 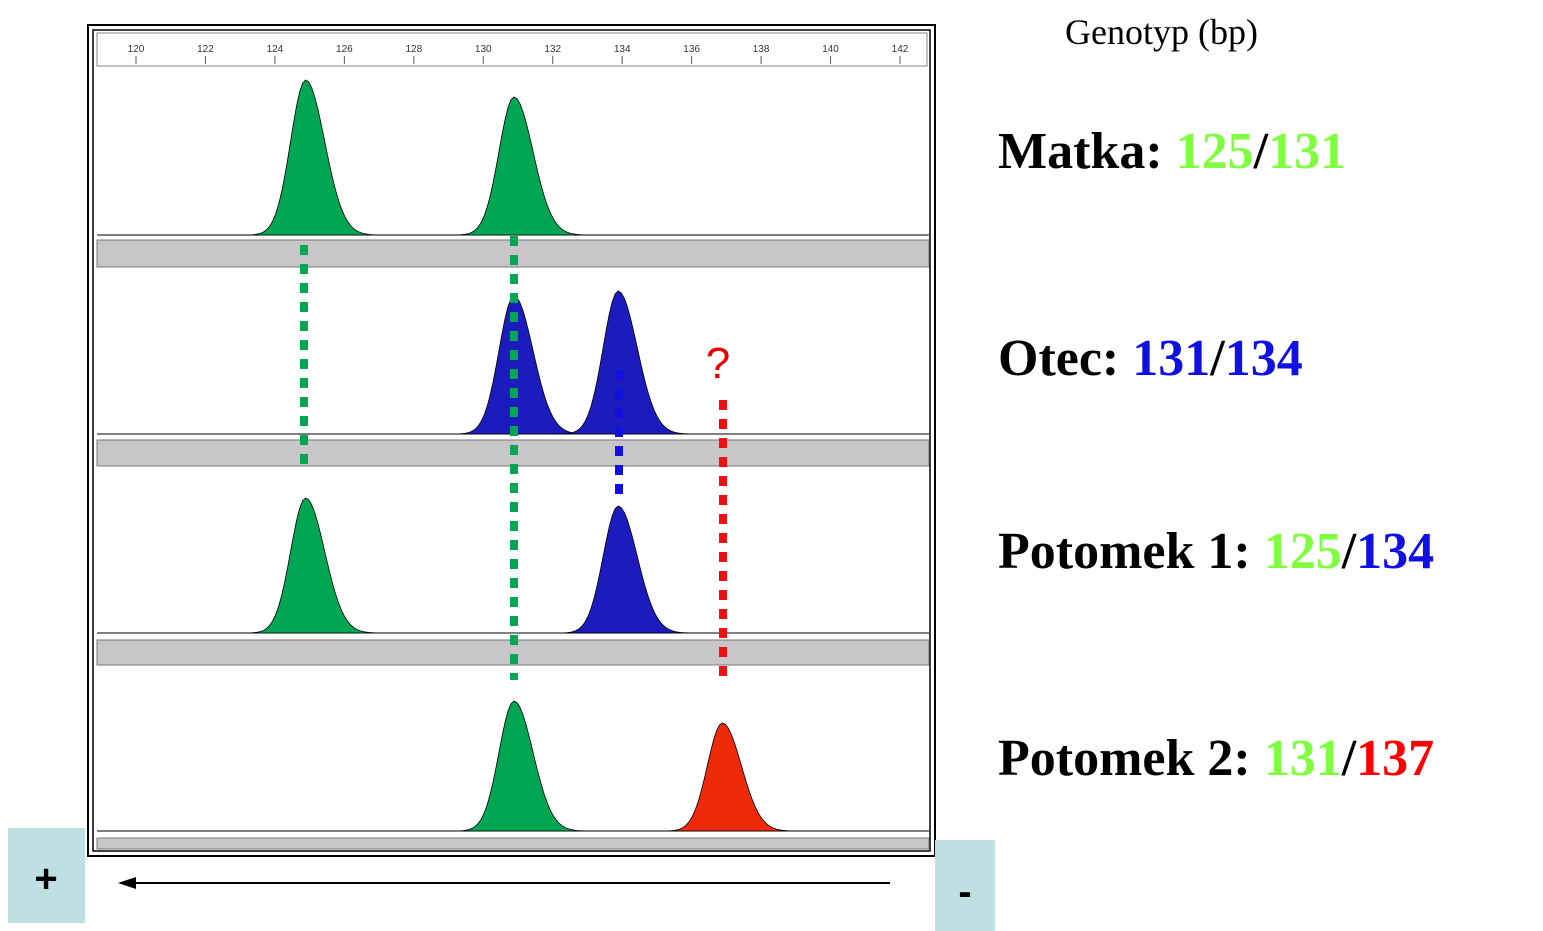 What do you see at coordinates (1058, 358) in the screenshot?
I see `individual-name: Otec:` at bounding box center [1058, 358].